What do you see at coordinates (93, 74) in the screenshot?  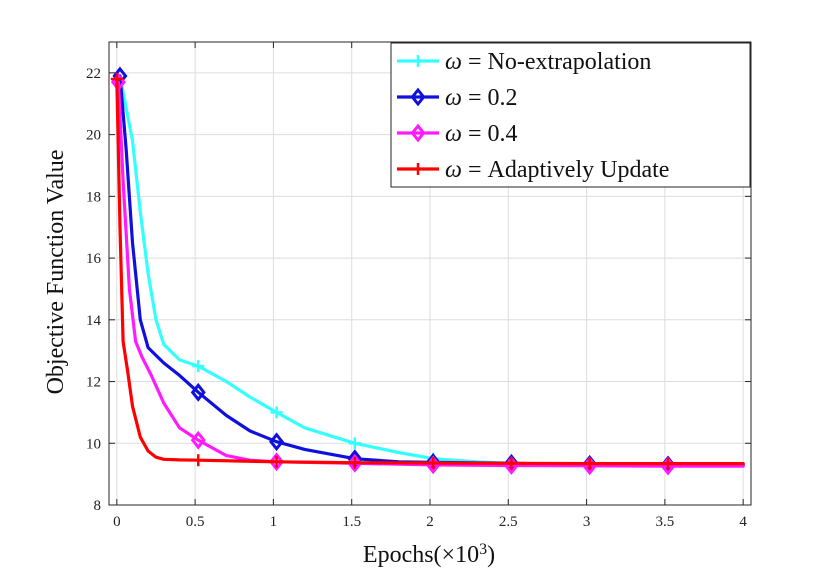 I see `y-tick-label: 22` at bounding box center [93, 74].